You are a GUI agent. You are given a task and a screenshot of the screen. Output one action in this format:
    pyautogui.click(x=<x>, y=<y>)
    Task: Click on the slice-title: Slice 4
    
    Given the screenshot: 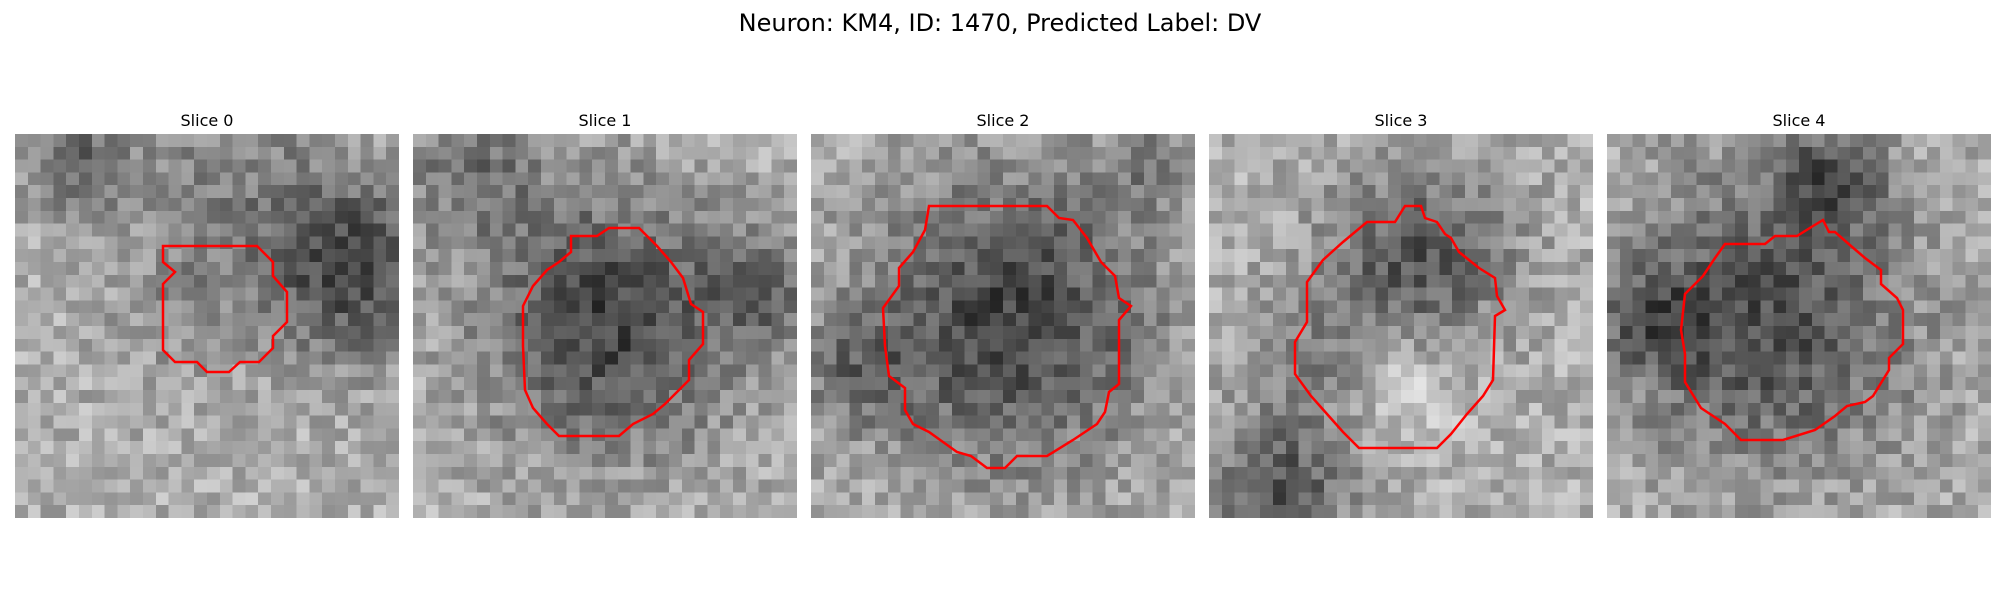 What is the action you would take?
    pyautogui.click(x=1799, y=120)
    